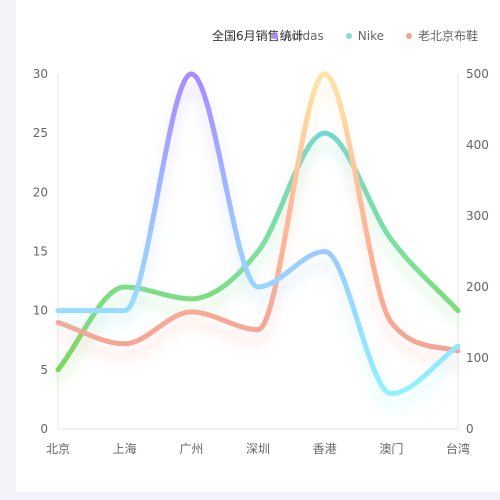 The height and width of the screenshot is (500, 500). Describe the element at coordinates (477, 145) in the screenshot. I see `y-right-tick-label: 400` at that location.